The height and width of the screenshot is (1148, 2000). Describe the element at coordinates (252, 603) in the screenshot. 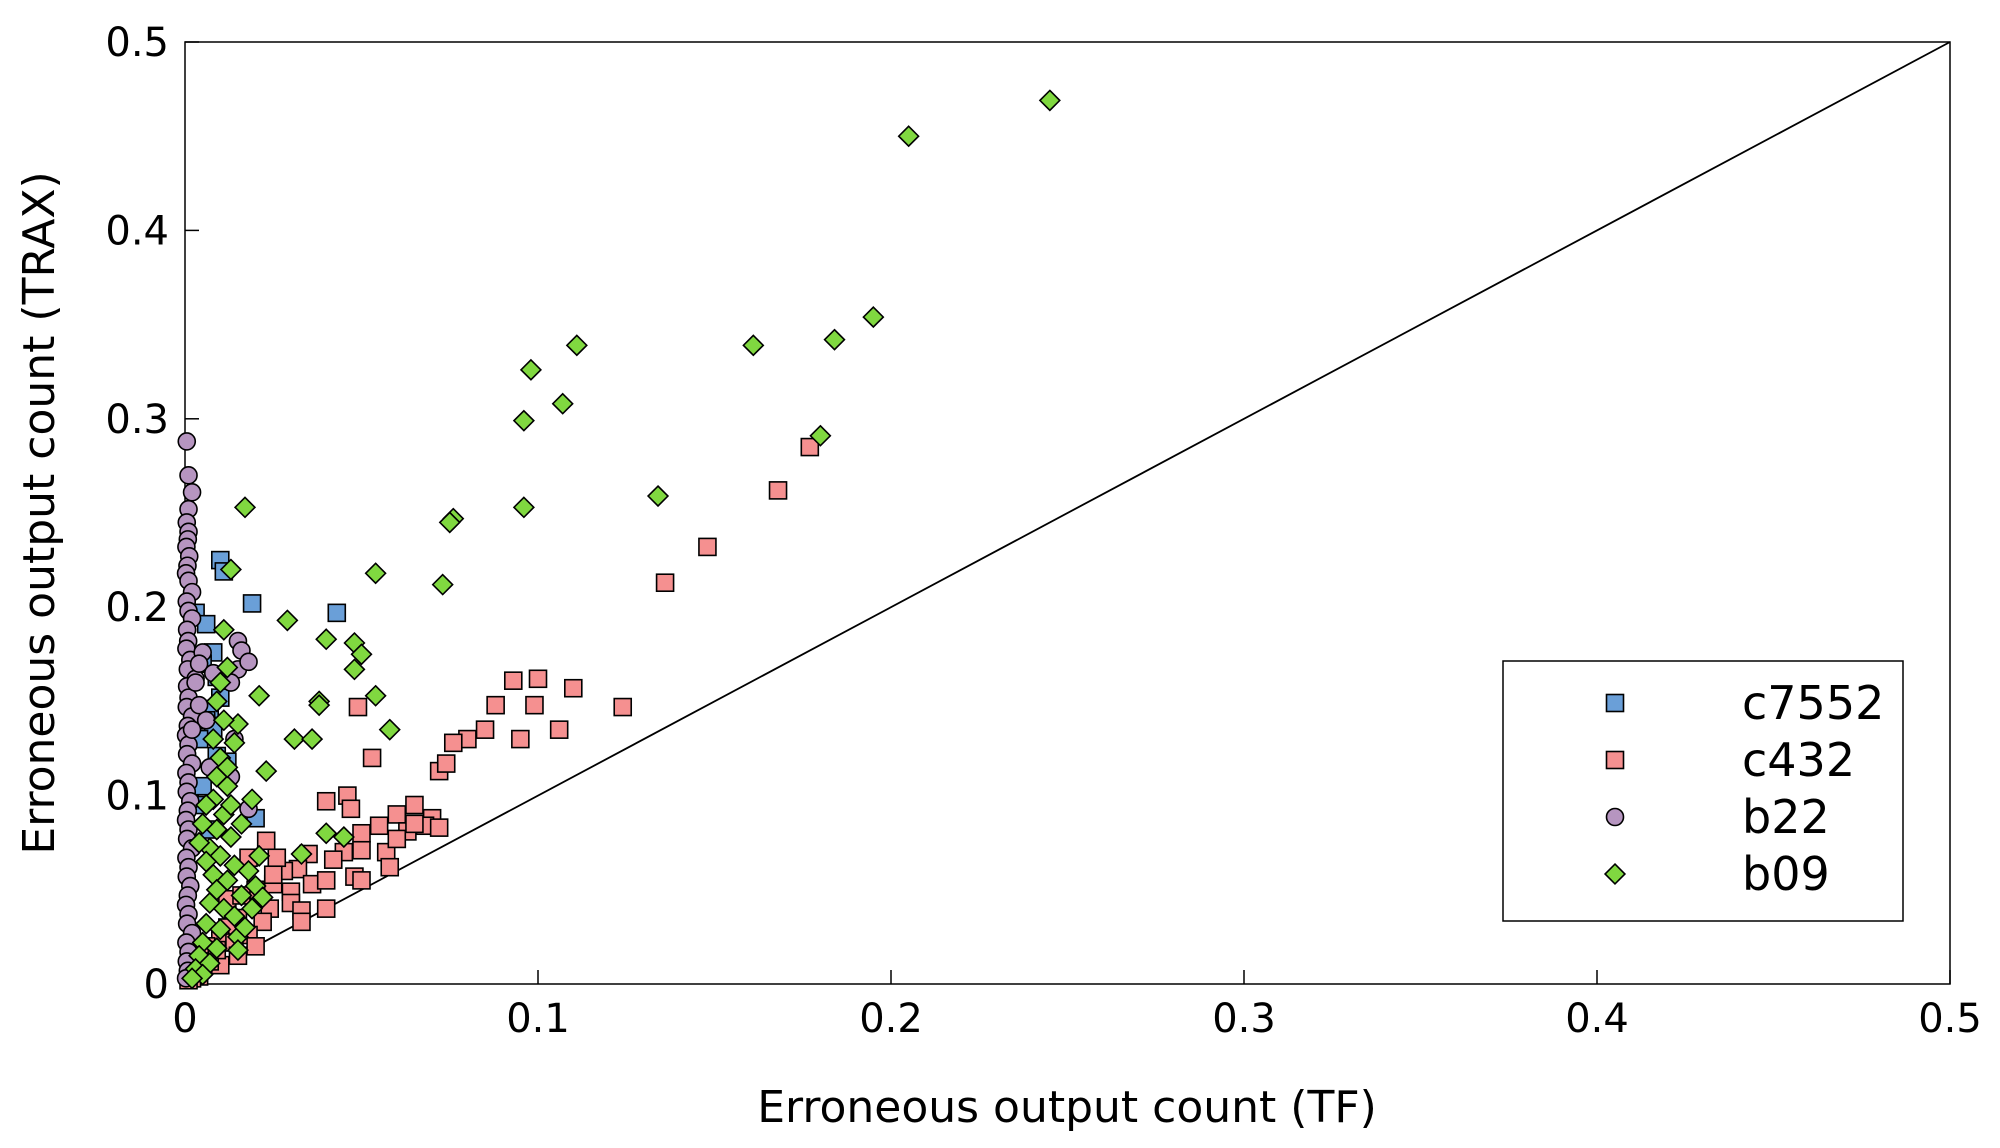

I see `data-point-c7552` at that location.